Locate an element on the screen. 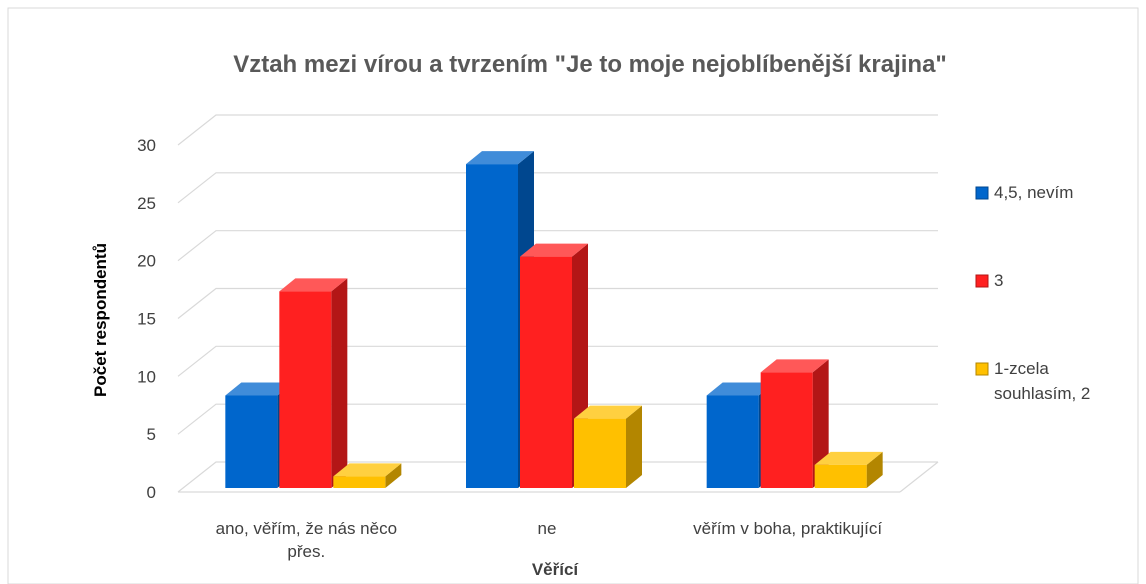  y-tick-label: 5 is located at coordinates (151, 434).